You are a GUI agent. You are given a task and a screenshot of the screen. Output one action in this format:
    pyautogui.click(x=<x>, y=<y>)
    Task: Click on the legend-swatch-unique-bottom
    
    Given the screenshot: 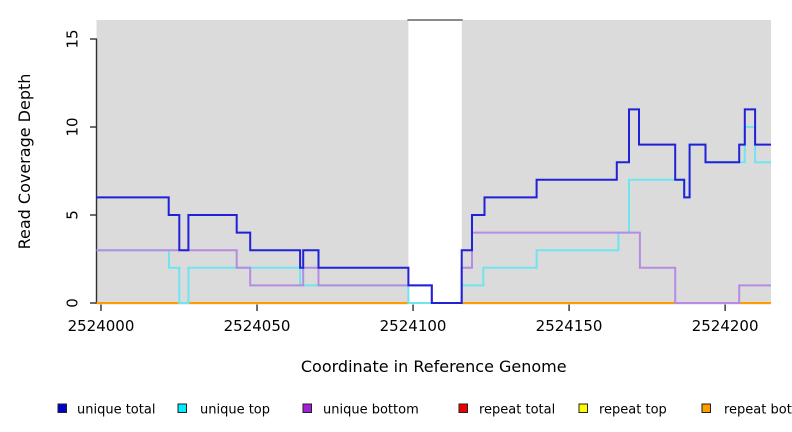 What is the action you would take?
    pyautogui.click(x=307, y=408)
    